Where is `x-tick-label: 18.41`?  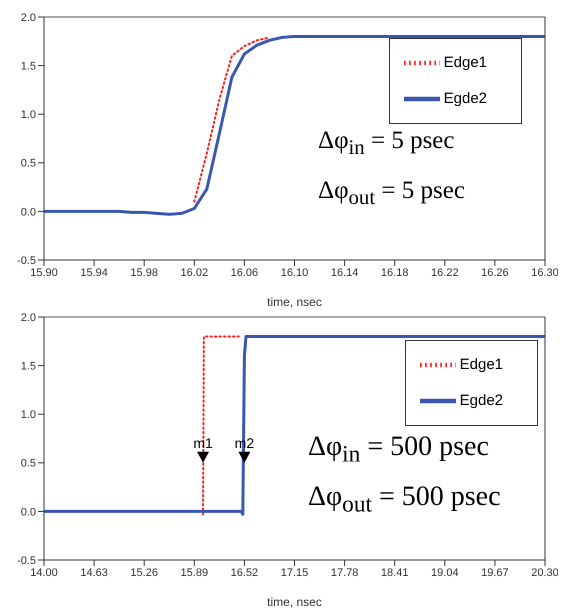 x-tick-label: 18.41 is located at coordinates (394, 572).